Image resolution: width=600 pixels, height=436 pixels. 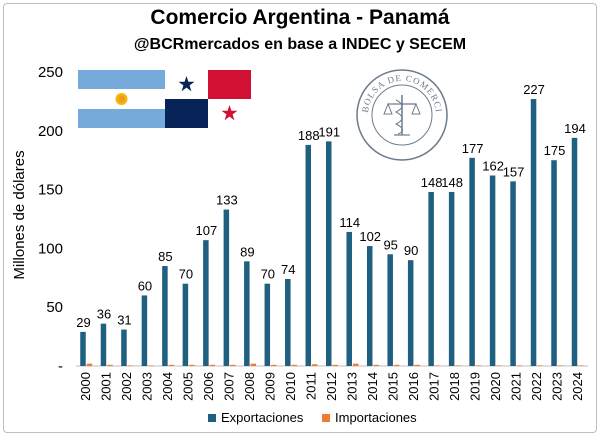 I want to click on x-tick-label: 2012, so click(x=331, y=386).